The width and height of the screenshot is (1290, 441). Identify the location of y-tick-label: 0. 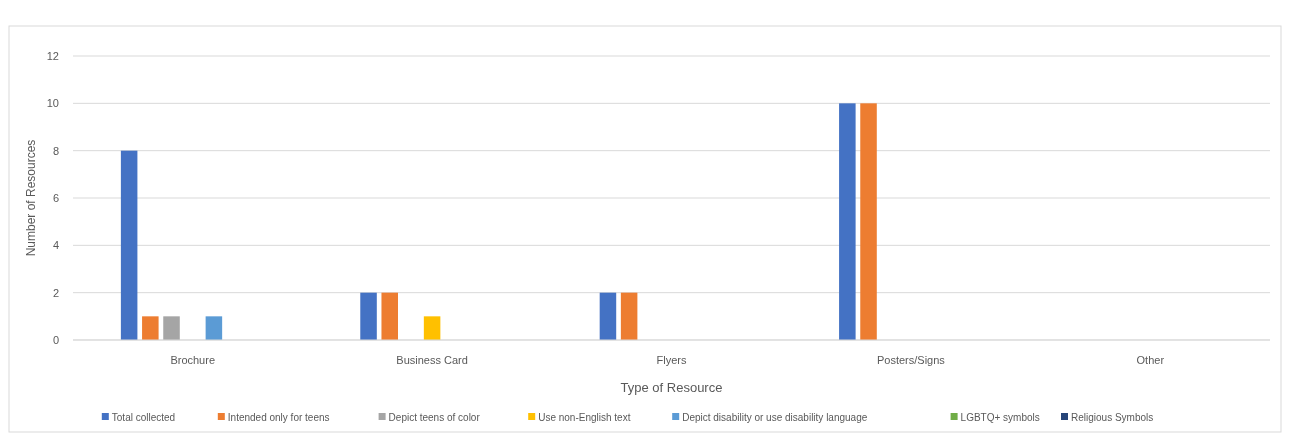
(55, 339).